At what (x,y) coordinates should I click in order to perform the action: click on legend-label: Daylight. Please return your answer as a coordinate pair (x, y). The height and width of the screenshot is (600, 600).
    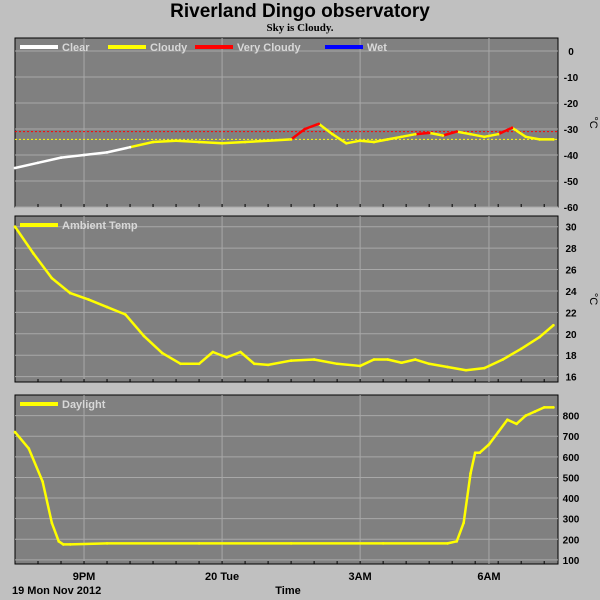
    Looking at the image, I should click on (84, 405).